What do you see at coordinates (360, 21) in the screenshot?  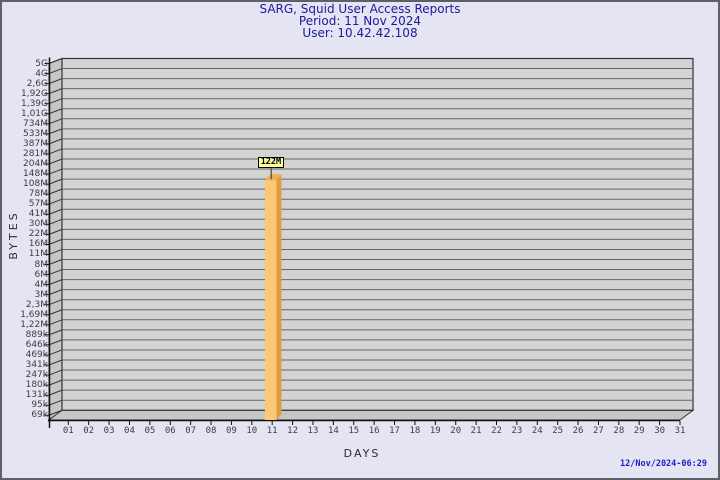 I see `chart-period: Period: 11 Nov 2024` at bounding box center [360, 21].